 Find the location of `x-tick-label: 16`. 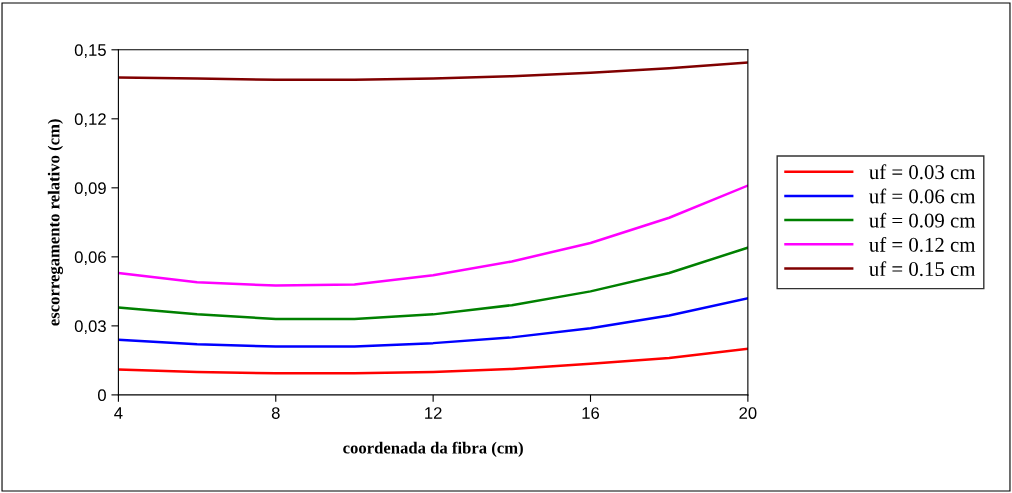

x-tick-label: 16 is located at coordinates (591, 413).